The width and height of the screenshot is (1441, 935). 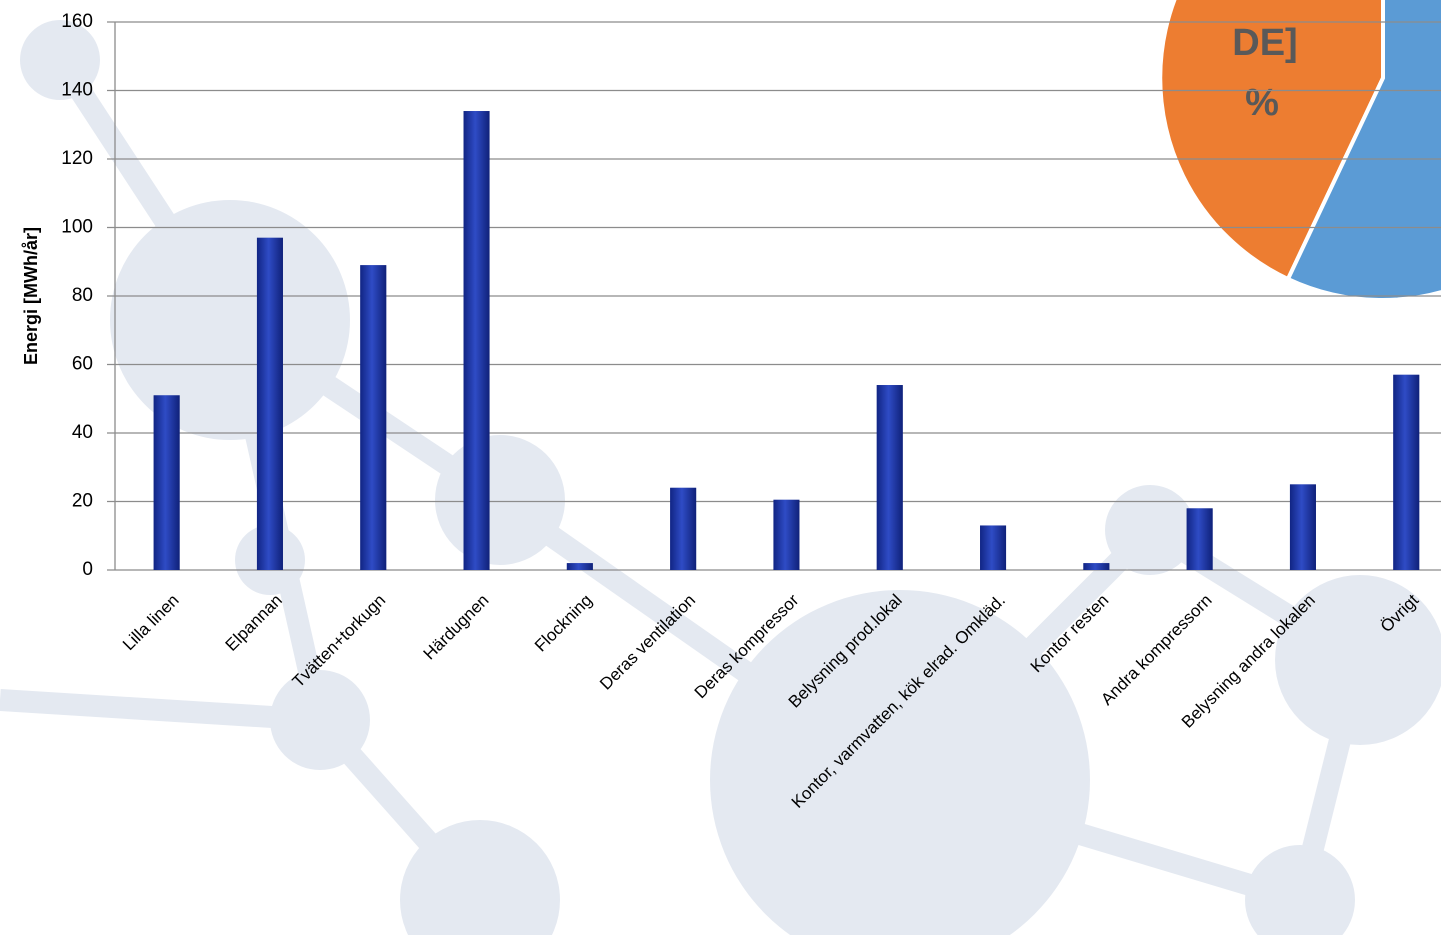 I want to click on y-tick-label: 60, so click(x=82, y=364).